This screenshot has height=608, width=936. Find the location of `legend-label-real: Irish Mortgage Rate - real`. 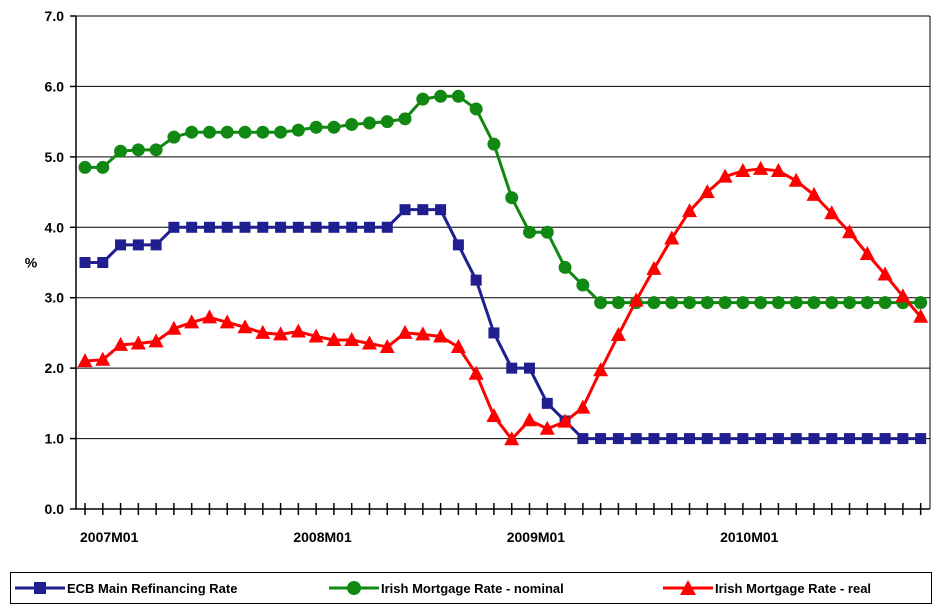

legend-label-real: Irish Mortgage Rate - real is located at coordinates (793, 588).